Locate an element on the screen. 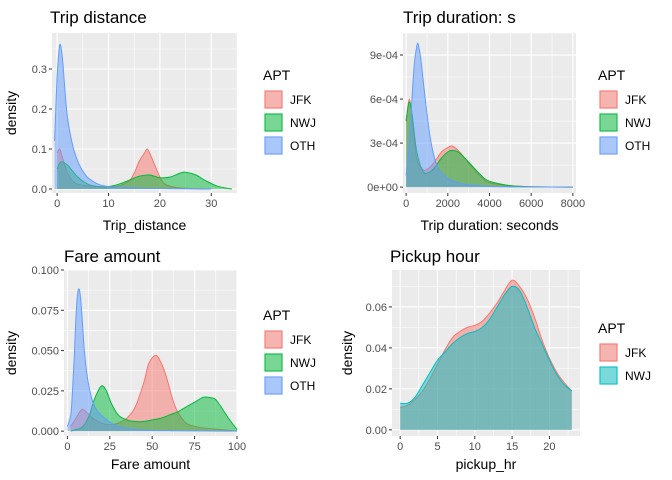 The width and height of the screenshot is (672, 480). density-area-jfk is located at coordinates (153, 393).